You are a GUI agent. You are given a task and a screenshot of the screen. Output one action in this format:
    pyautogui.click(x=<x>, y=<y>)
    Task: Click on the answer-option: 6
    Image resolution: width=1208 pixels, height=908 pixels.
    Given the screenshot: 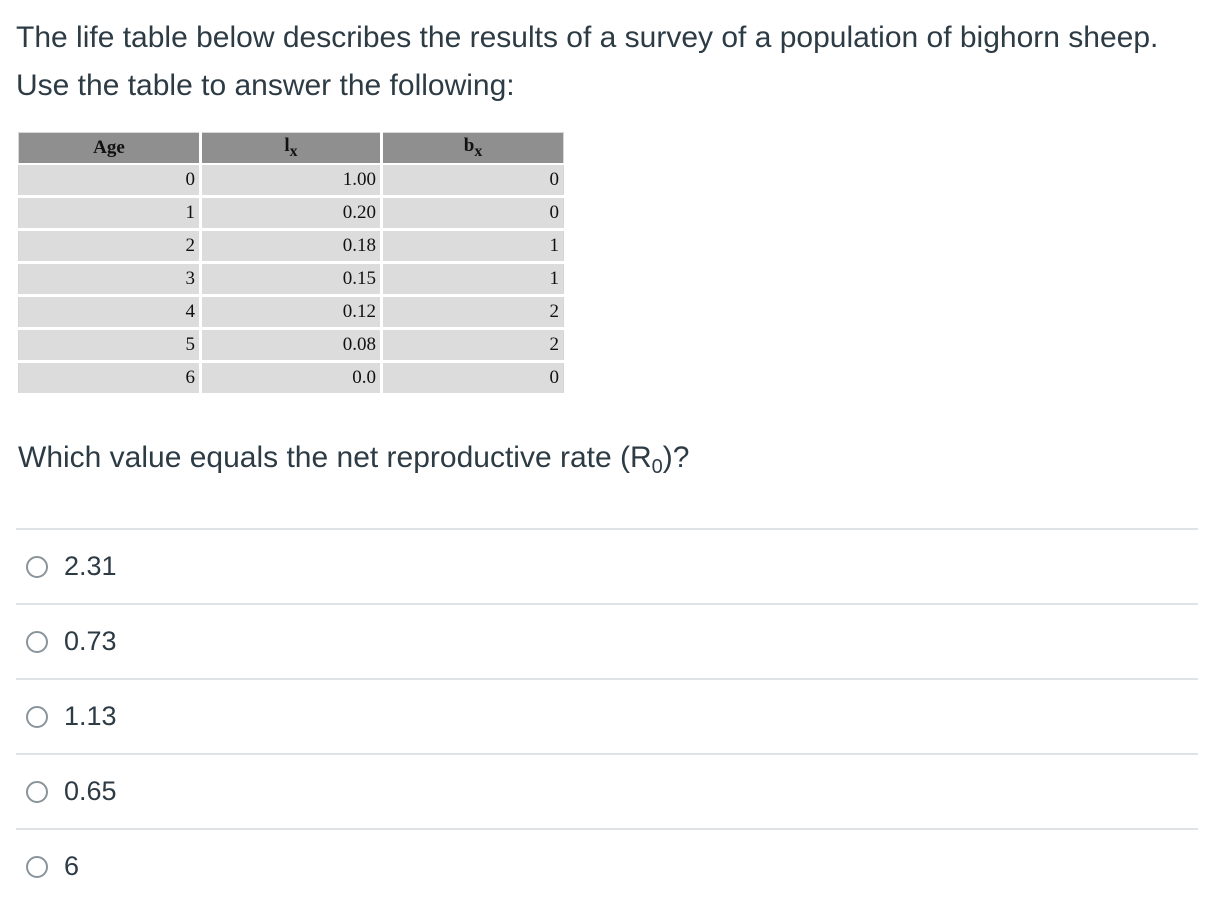 What is the action you would take?
    pyautogui.click(x=607, y=865)
    